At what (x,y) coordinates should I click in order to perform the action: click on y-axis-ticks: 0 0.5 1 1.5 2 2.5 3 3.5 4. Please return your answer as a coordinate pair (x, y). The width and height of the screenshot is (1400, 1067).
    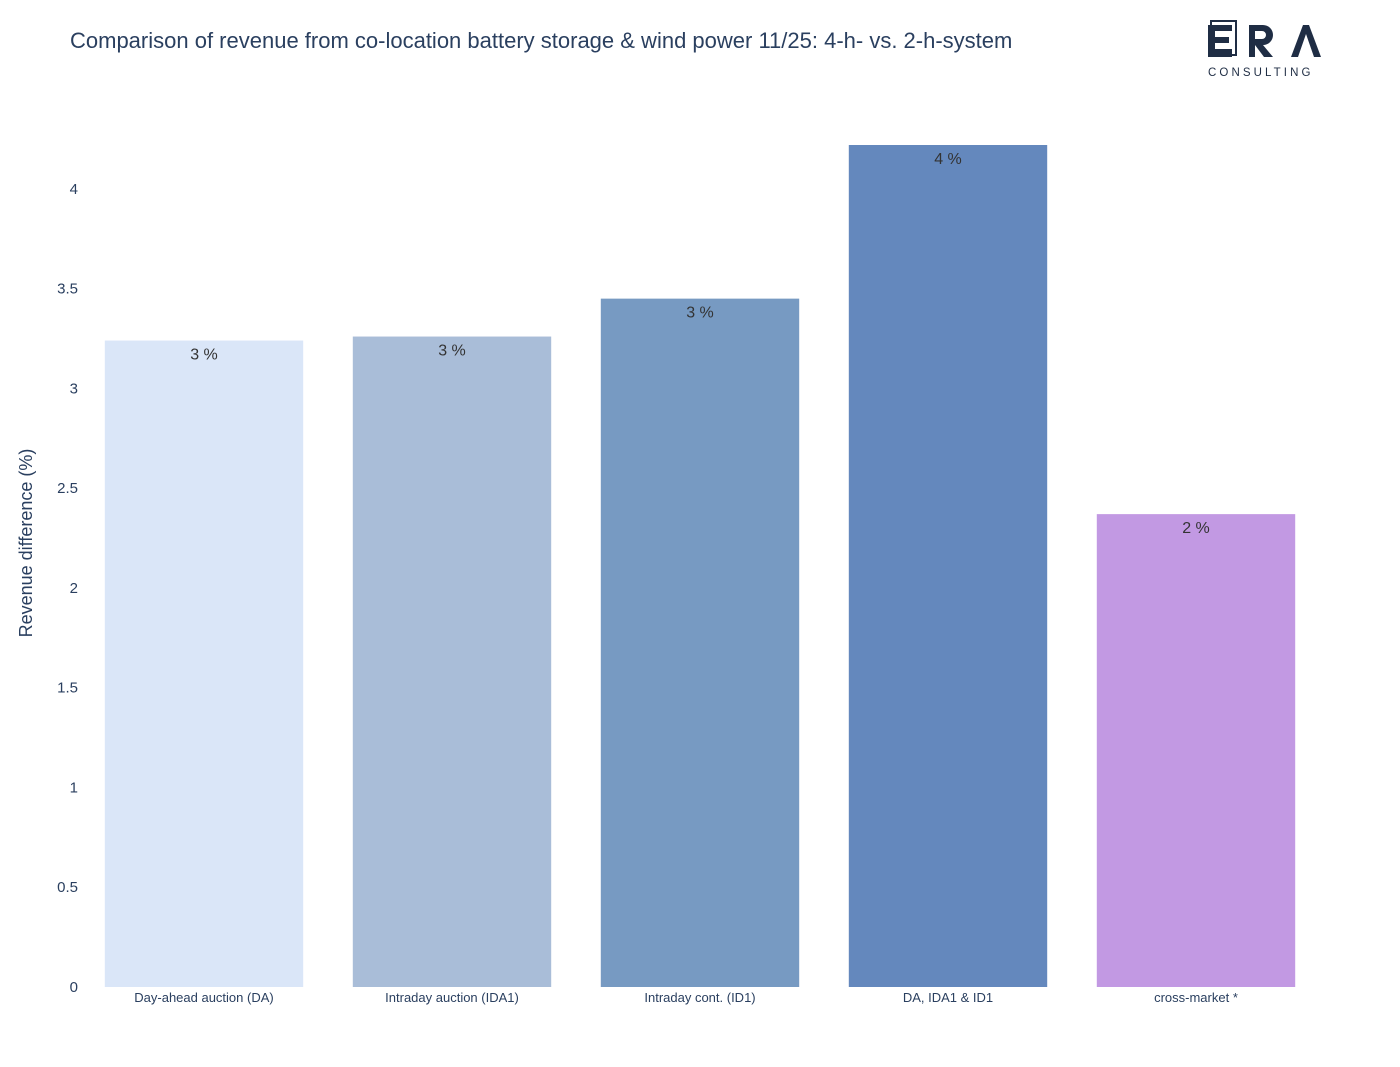
    Looking at the image, I should click on (67, 588).